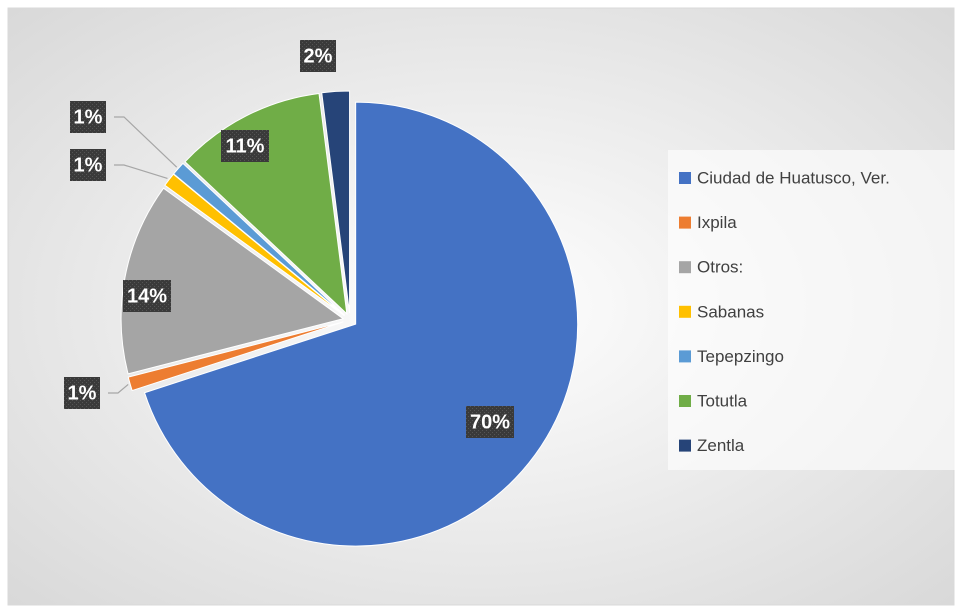  What do you see at coordinates (730, 311) in the screenshot?
I see `legend-label: Sabanas` at bounding box center [730, 311].